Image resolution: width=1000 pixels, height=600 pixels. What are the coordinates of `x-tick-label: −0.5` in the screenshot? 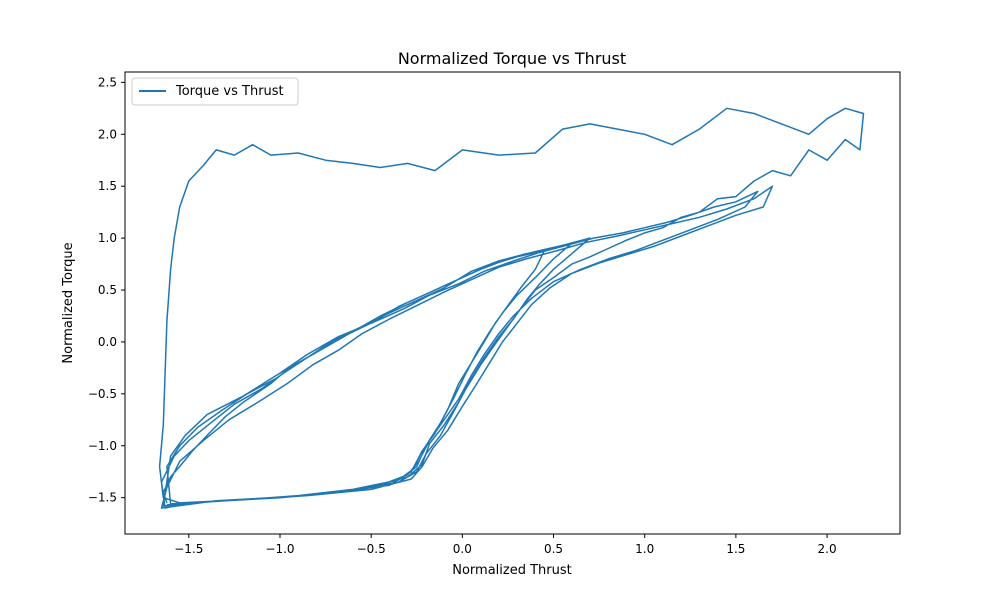 It's located at (371, 549).